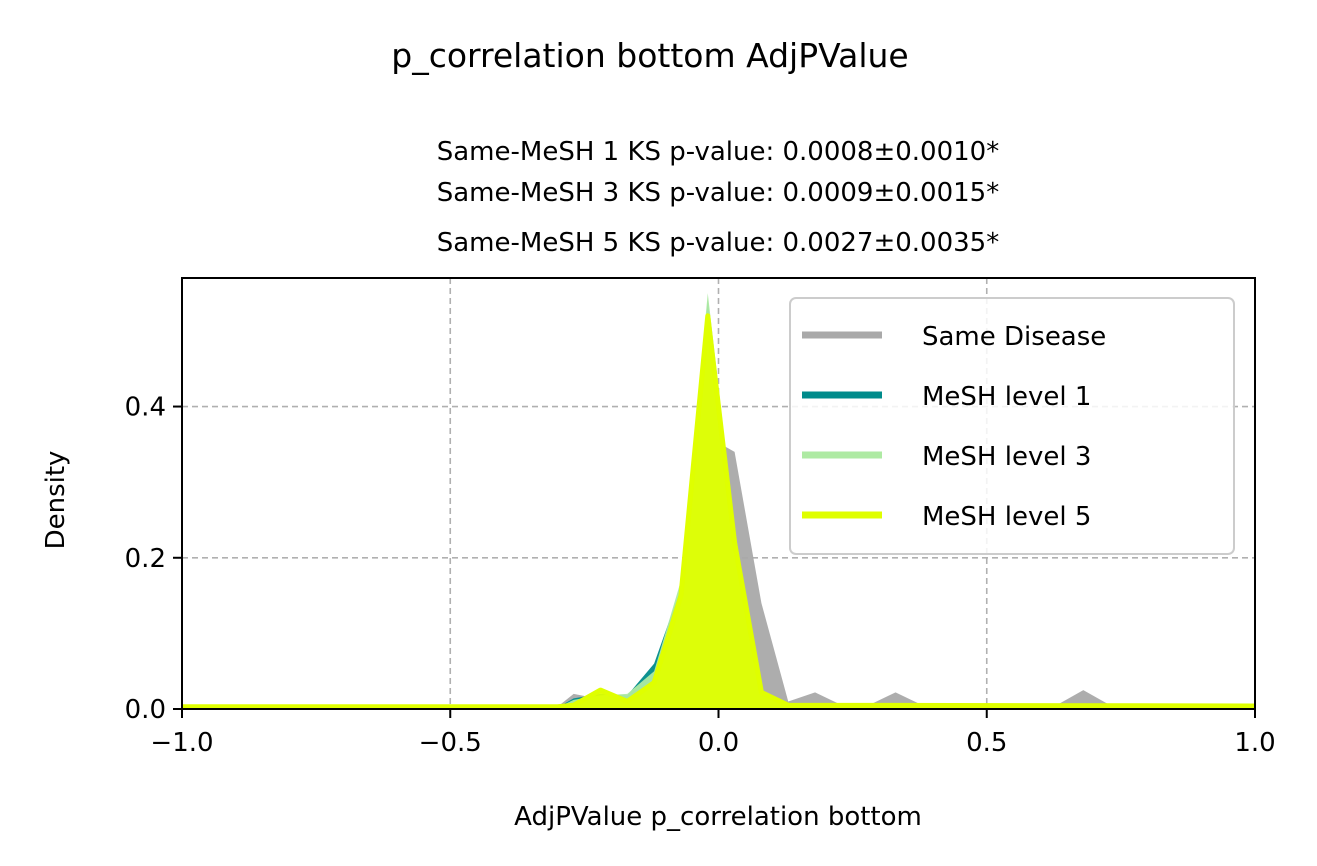 The width and height of the screenshot is (1317, 866). Describe the element at coordinates (181, 743) in the screenshot. I see `x-tick-label: −1.0` at that location.